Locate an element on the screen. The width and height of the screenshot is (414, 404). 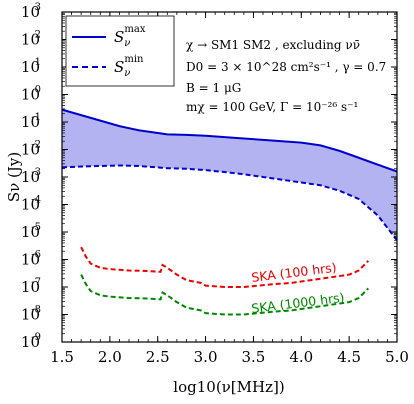
y-tick-label: 10⁻³ is located at coordinates (31, 176).